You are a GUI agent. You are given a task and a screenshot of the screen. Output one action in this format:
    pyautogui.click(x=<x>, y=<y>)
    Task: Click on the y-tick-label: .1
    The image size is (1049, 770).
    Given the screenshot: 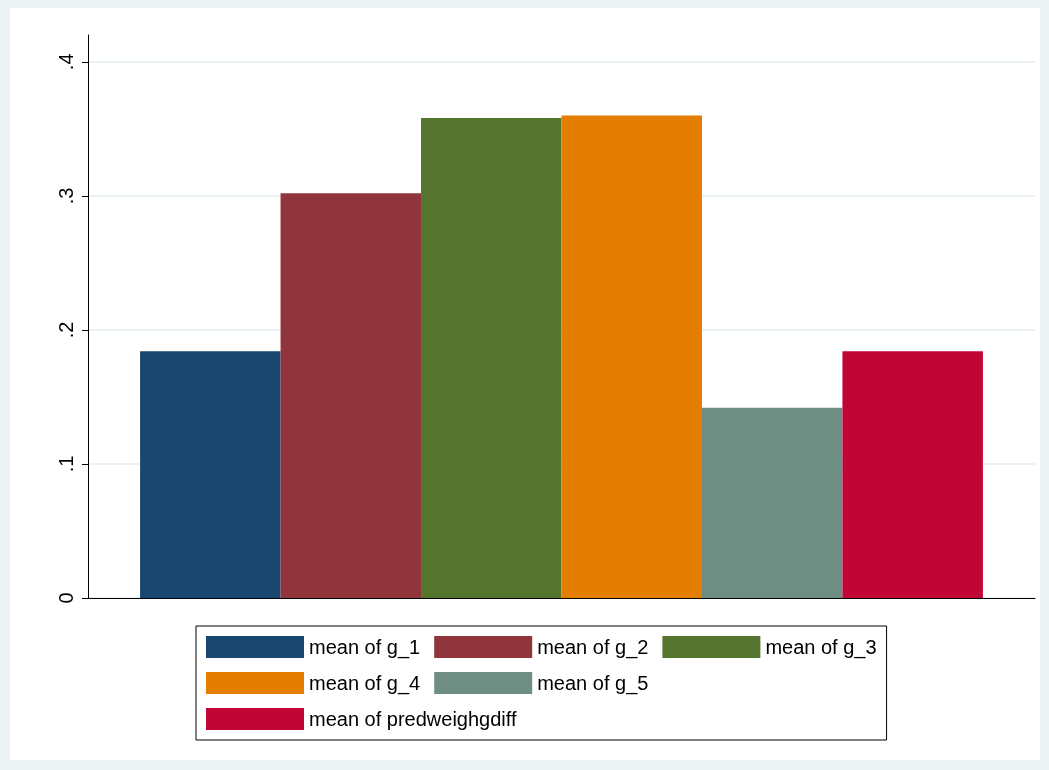 What is the action you would take?
    pyautogui.click(x=66, y=464)
    